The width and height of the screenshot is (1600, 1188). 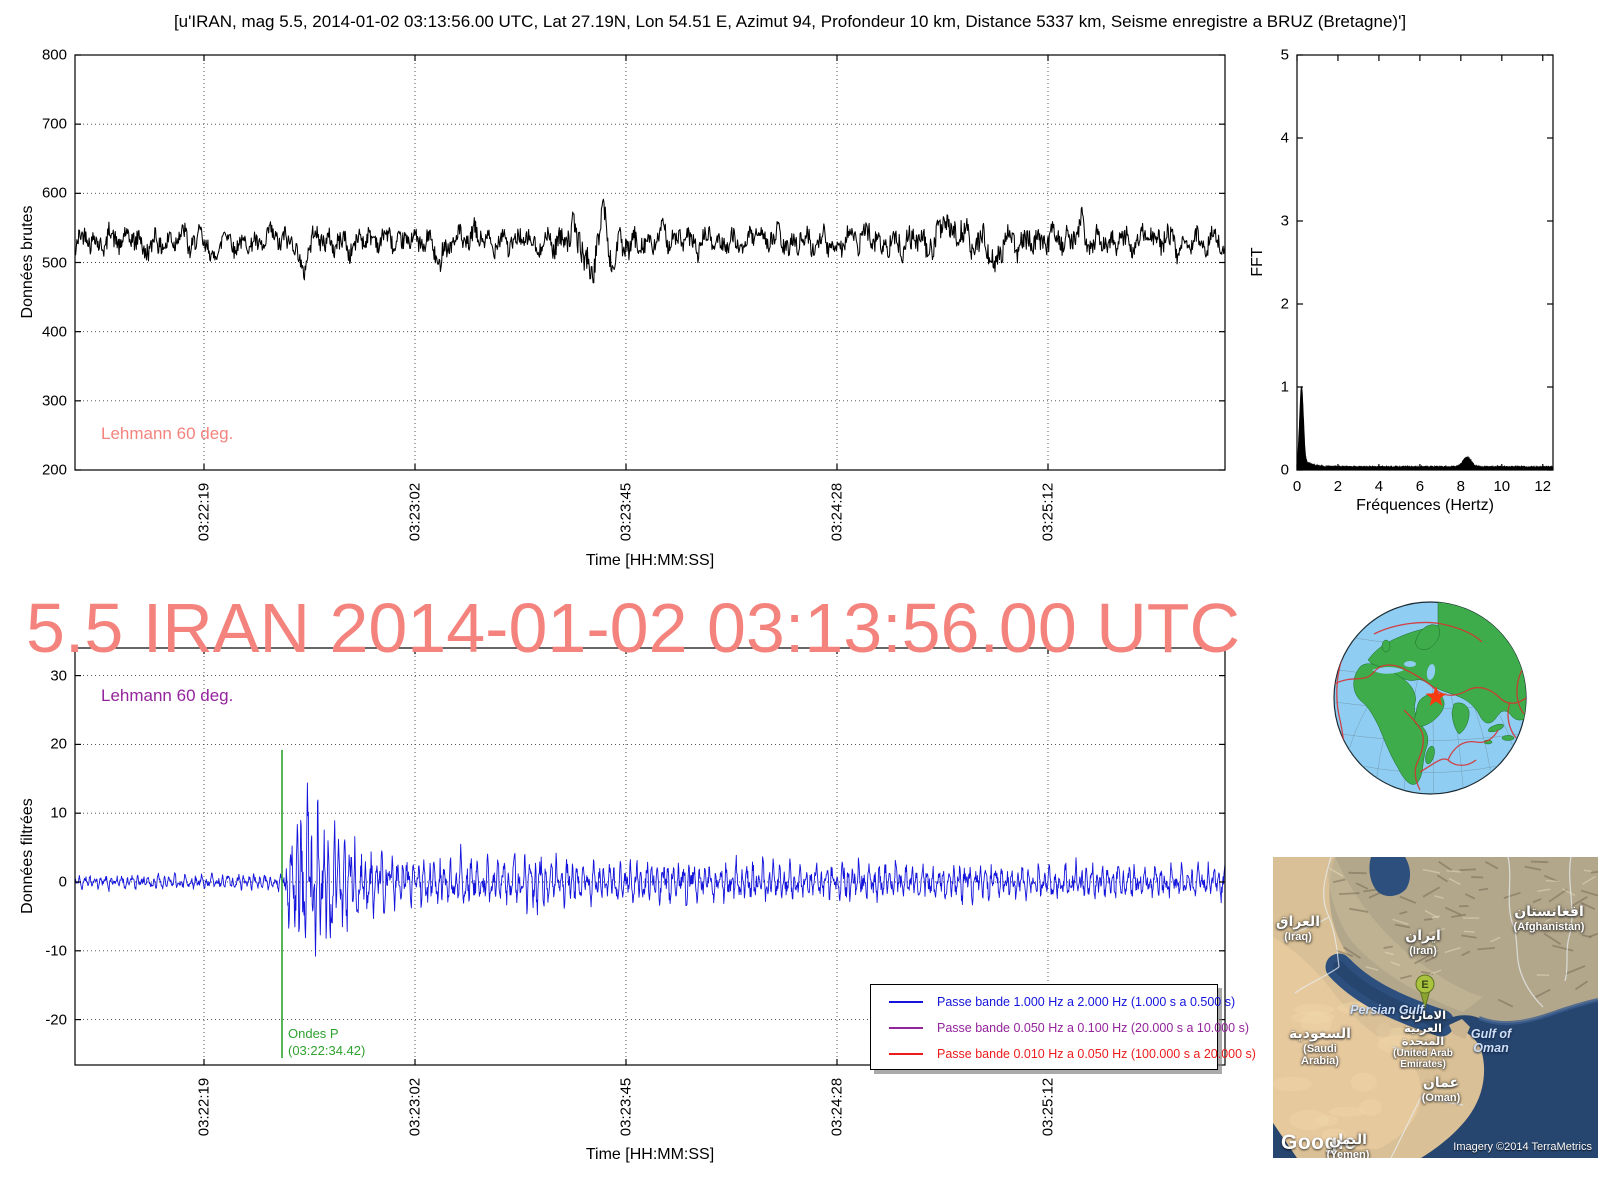 What do you see at coordinates (1441, 1089) in the screenshot?
I see `map-country-label: عمان (Oman)` at bounding box center [1441, 1089].